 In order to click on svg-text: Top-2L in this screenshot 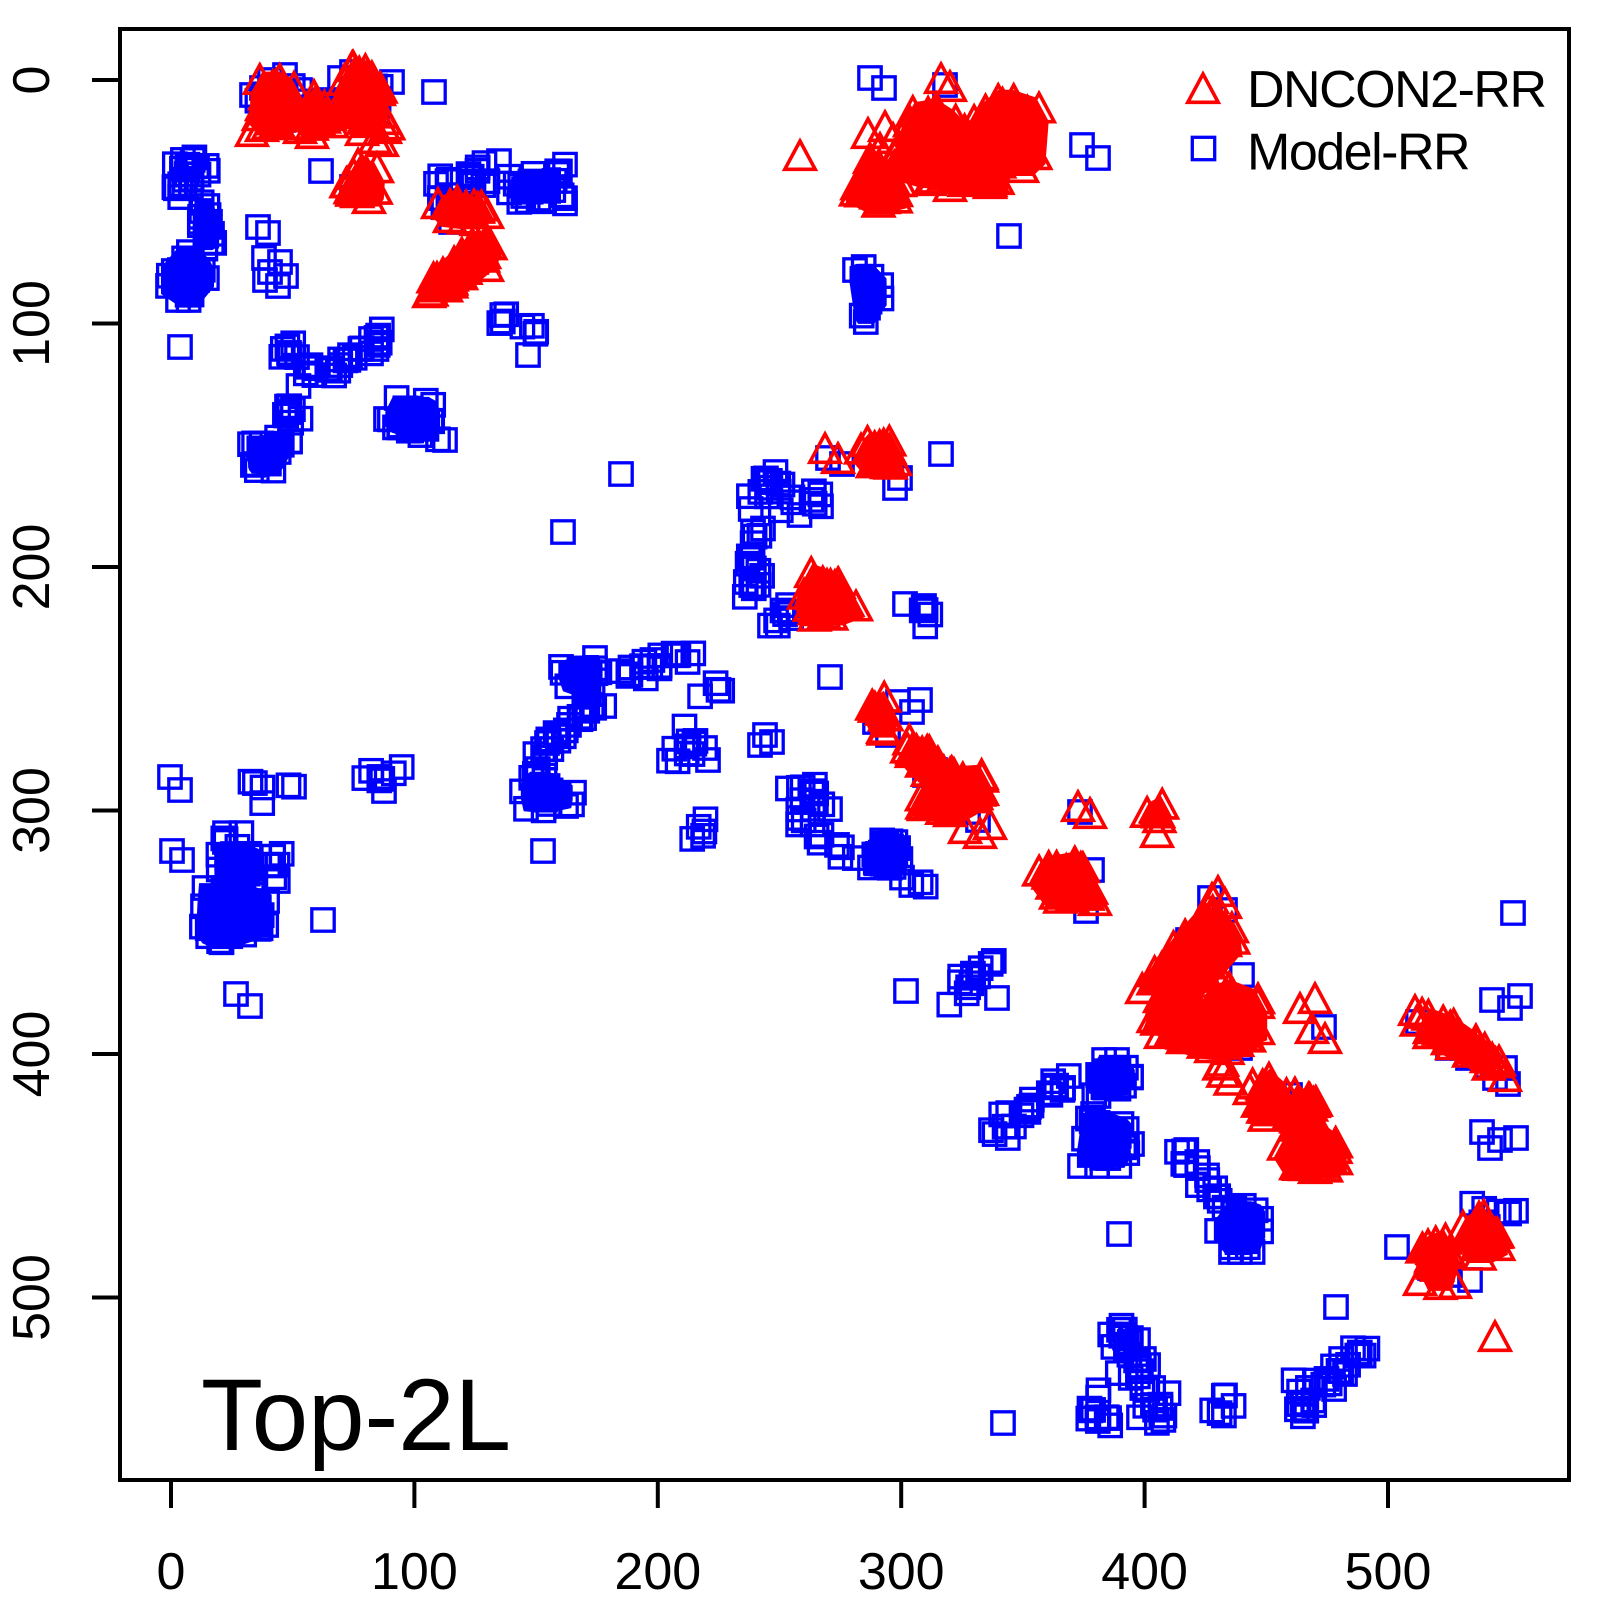, I will do `click(356, 1415)`.